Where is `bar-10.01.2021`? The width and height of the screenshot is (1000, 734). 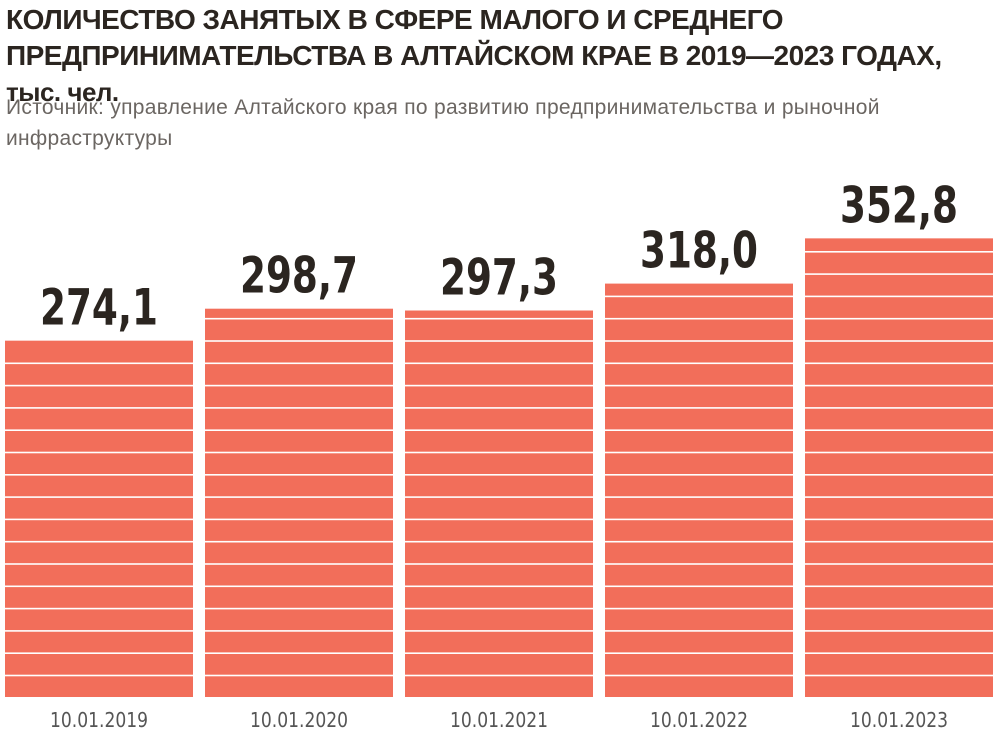
bar-10.01.2021 is located at coordinates (499, 503).